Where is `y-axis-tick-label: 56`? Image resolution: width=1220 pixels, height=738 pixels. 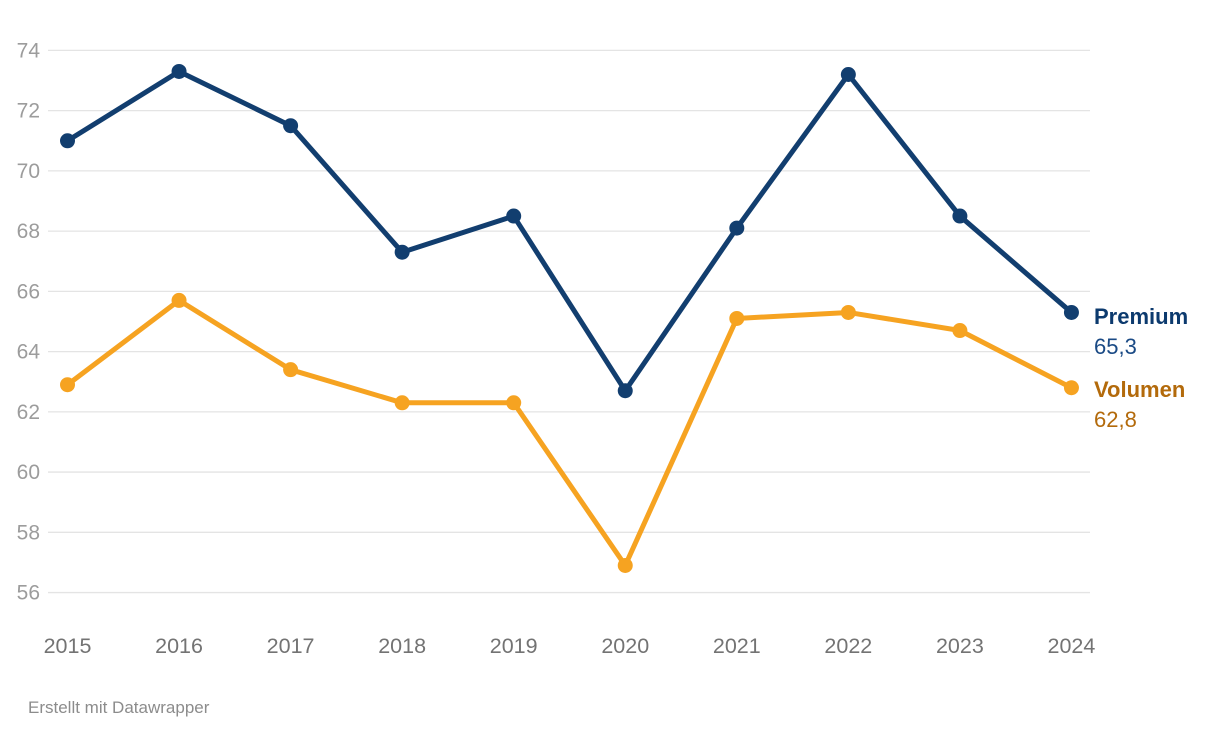 y-axis-tick-label: 56 is located at coordinates (28, 593).